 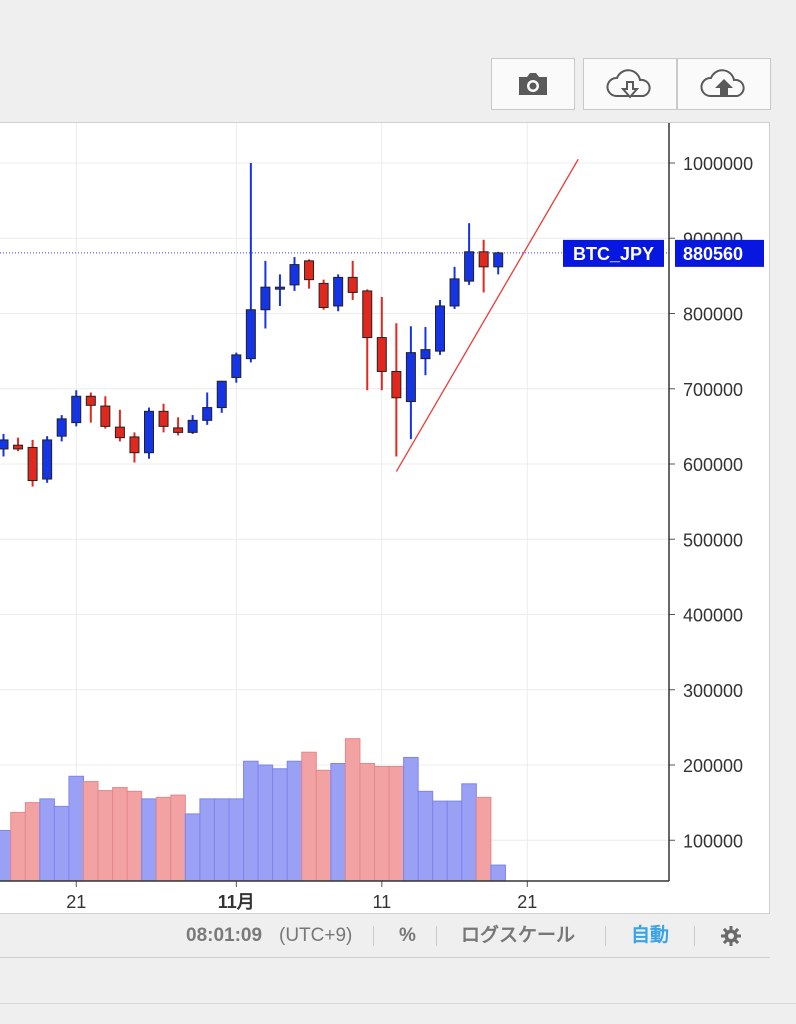 I want to click on y-tick-label: 300000, so click(x=713, y=691).